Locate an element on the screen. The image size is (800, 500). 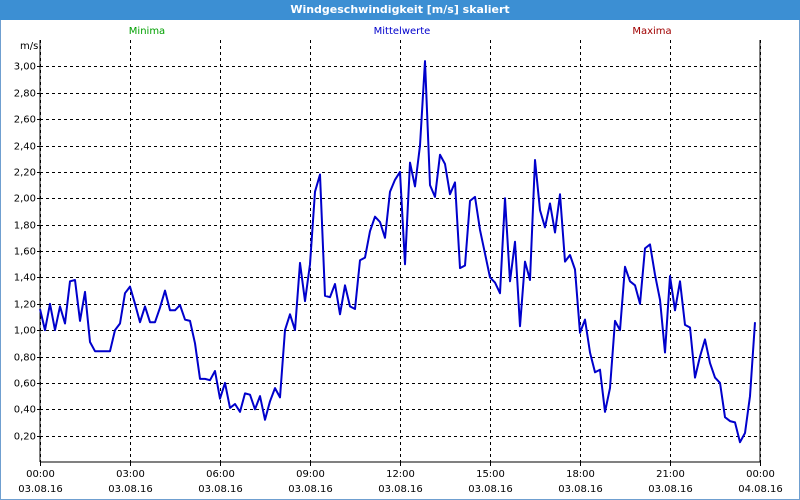
y-tick-label: 2,40 is located at coordinates (25, 147).